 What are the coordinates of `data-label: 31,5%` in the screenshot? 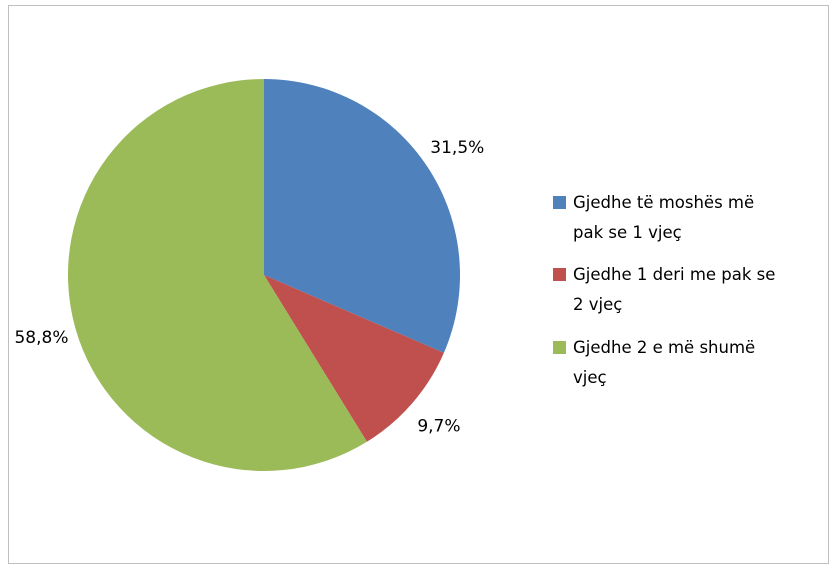 It's located at (457, 148).